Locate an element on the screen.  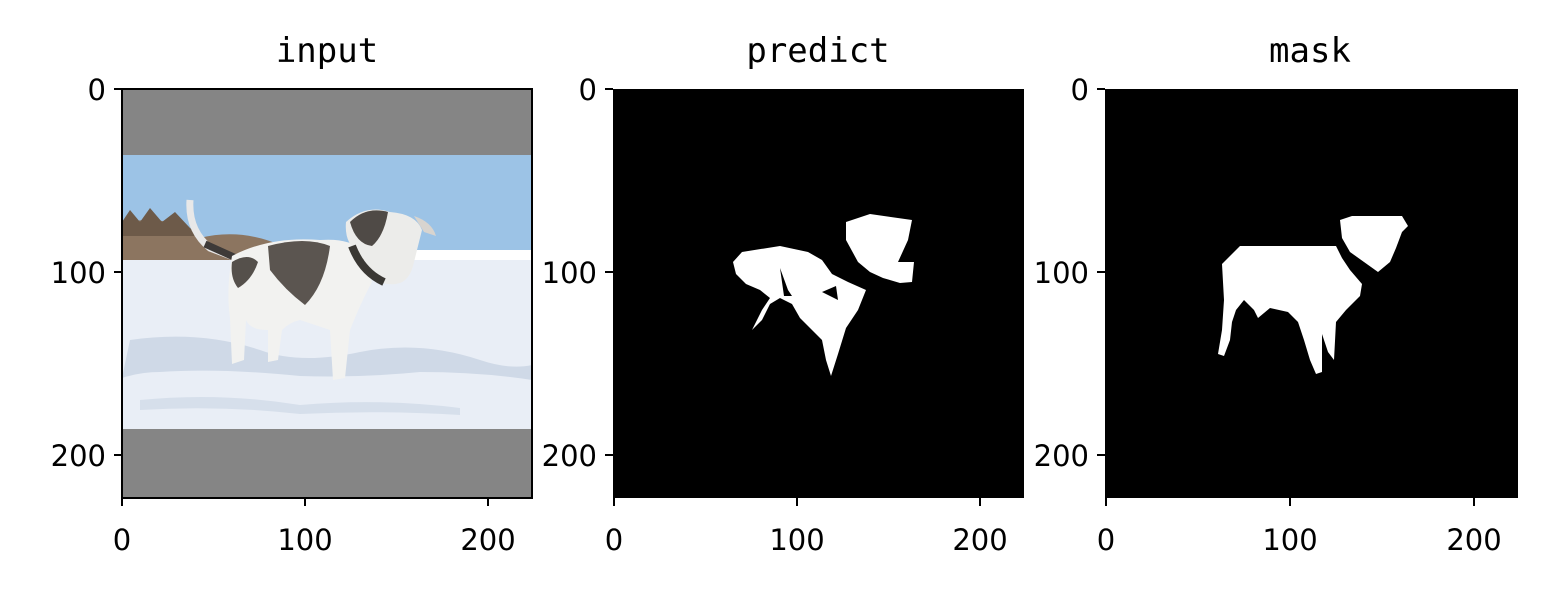
dog-head-patch is located at coordinates (369, 228).